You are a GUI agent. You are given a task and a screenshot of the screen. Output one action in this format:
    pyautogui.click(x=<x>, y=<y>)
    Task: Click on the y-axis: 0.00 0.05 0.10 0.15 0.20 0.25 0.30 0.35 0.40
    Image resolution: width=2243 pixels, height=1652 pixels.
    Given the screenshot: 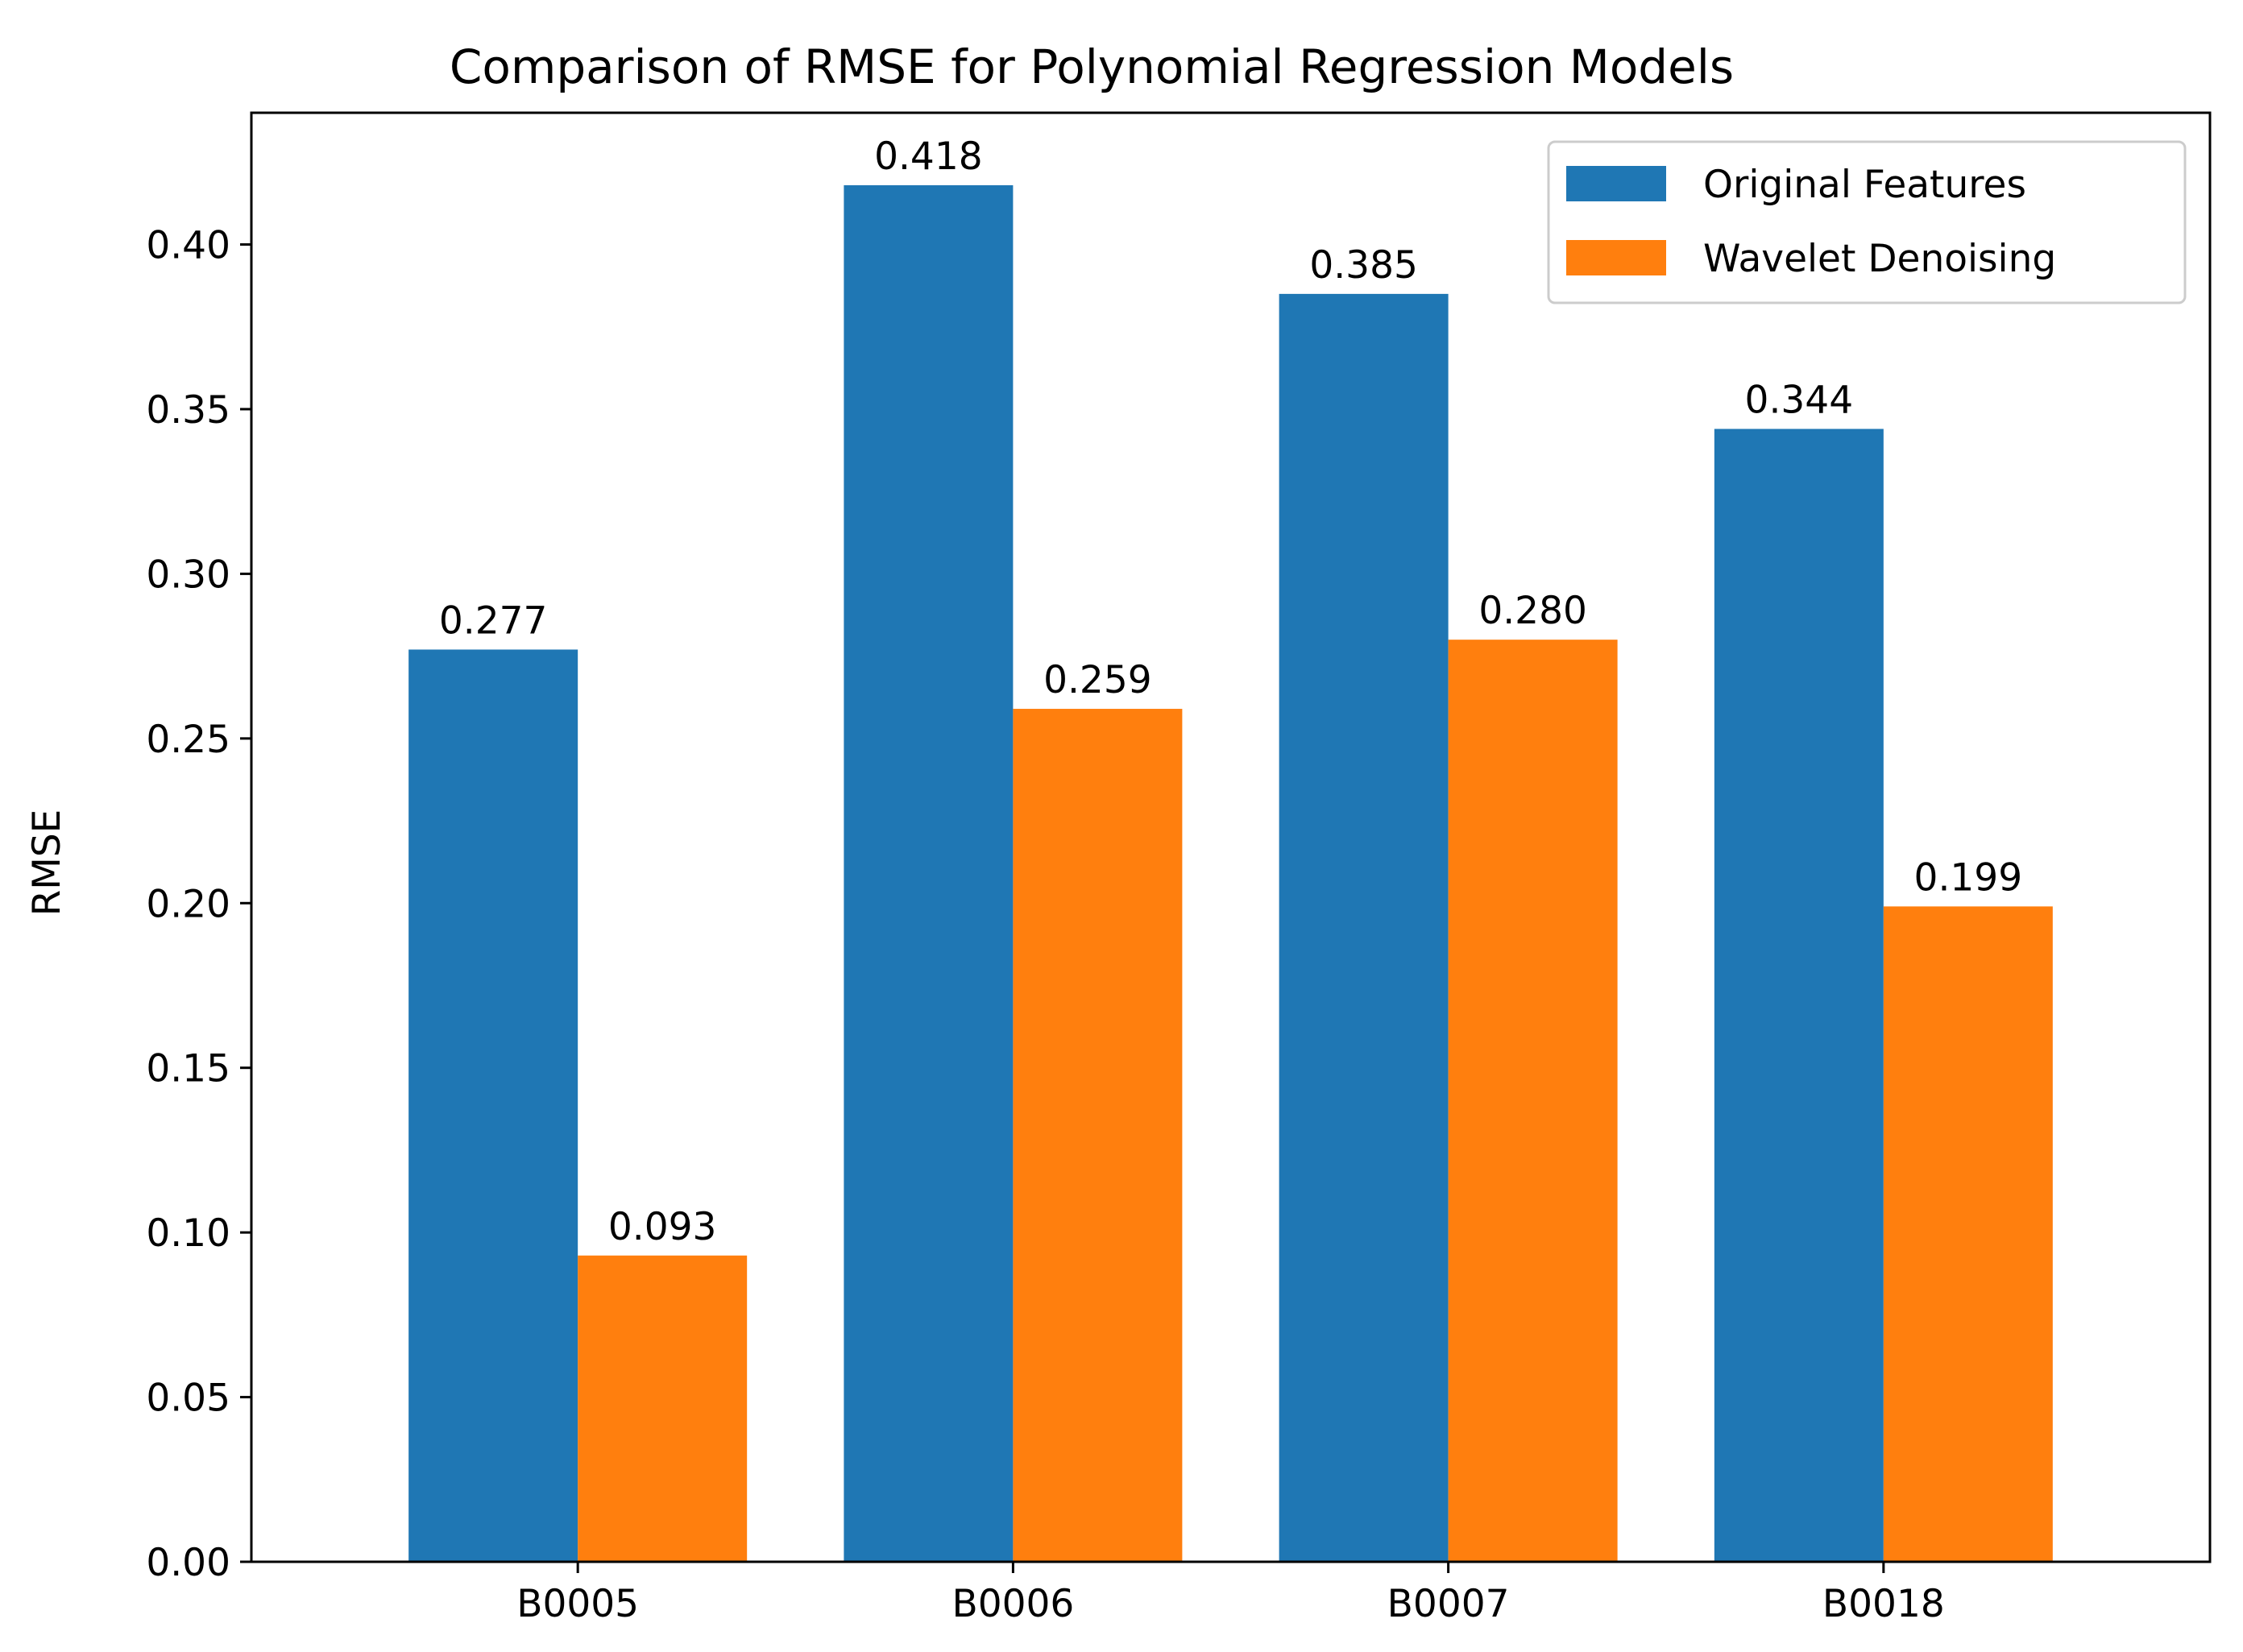 What is the action you would take?
    pyautogui.click(x=198, y=904)
    